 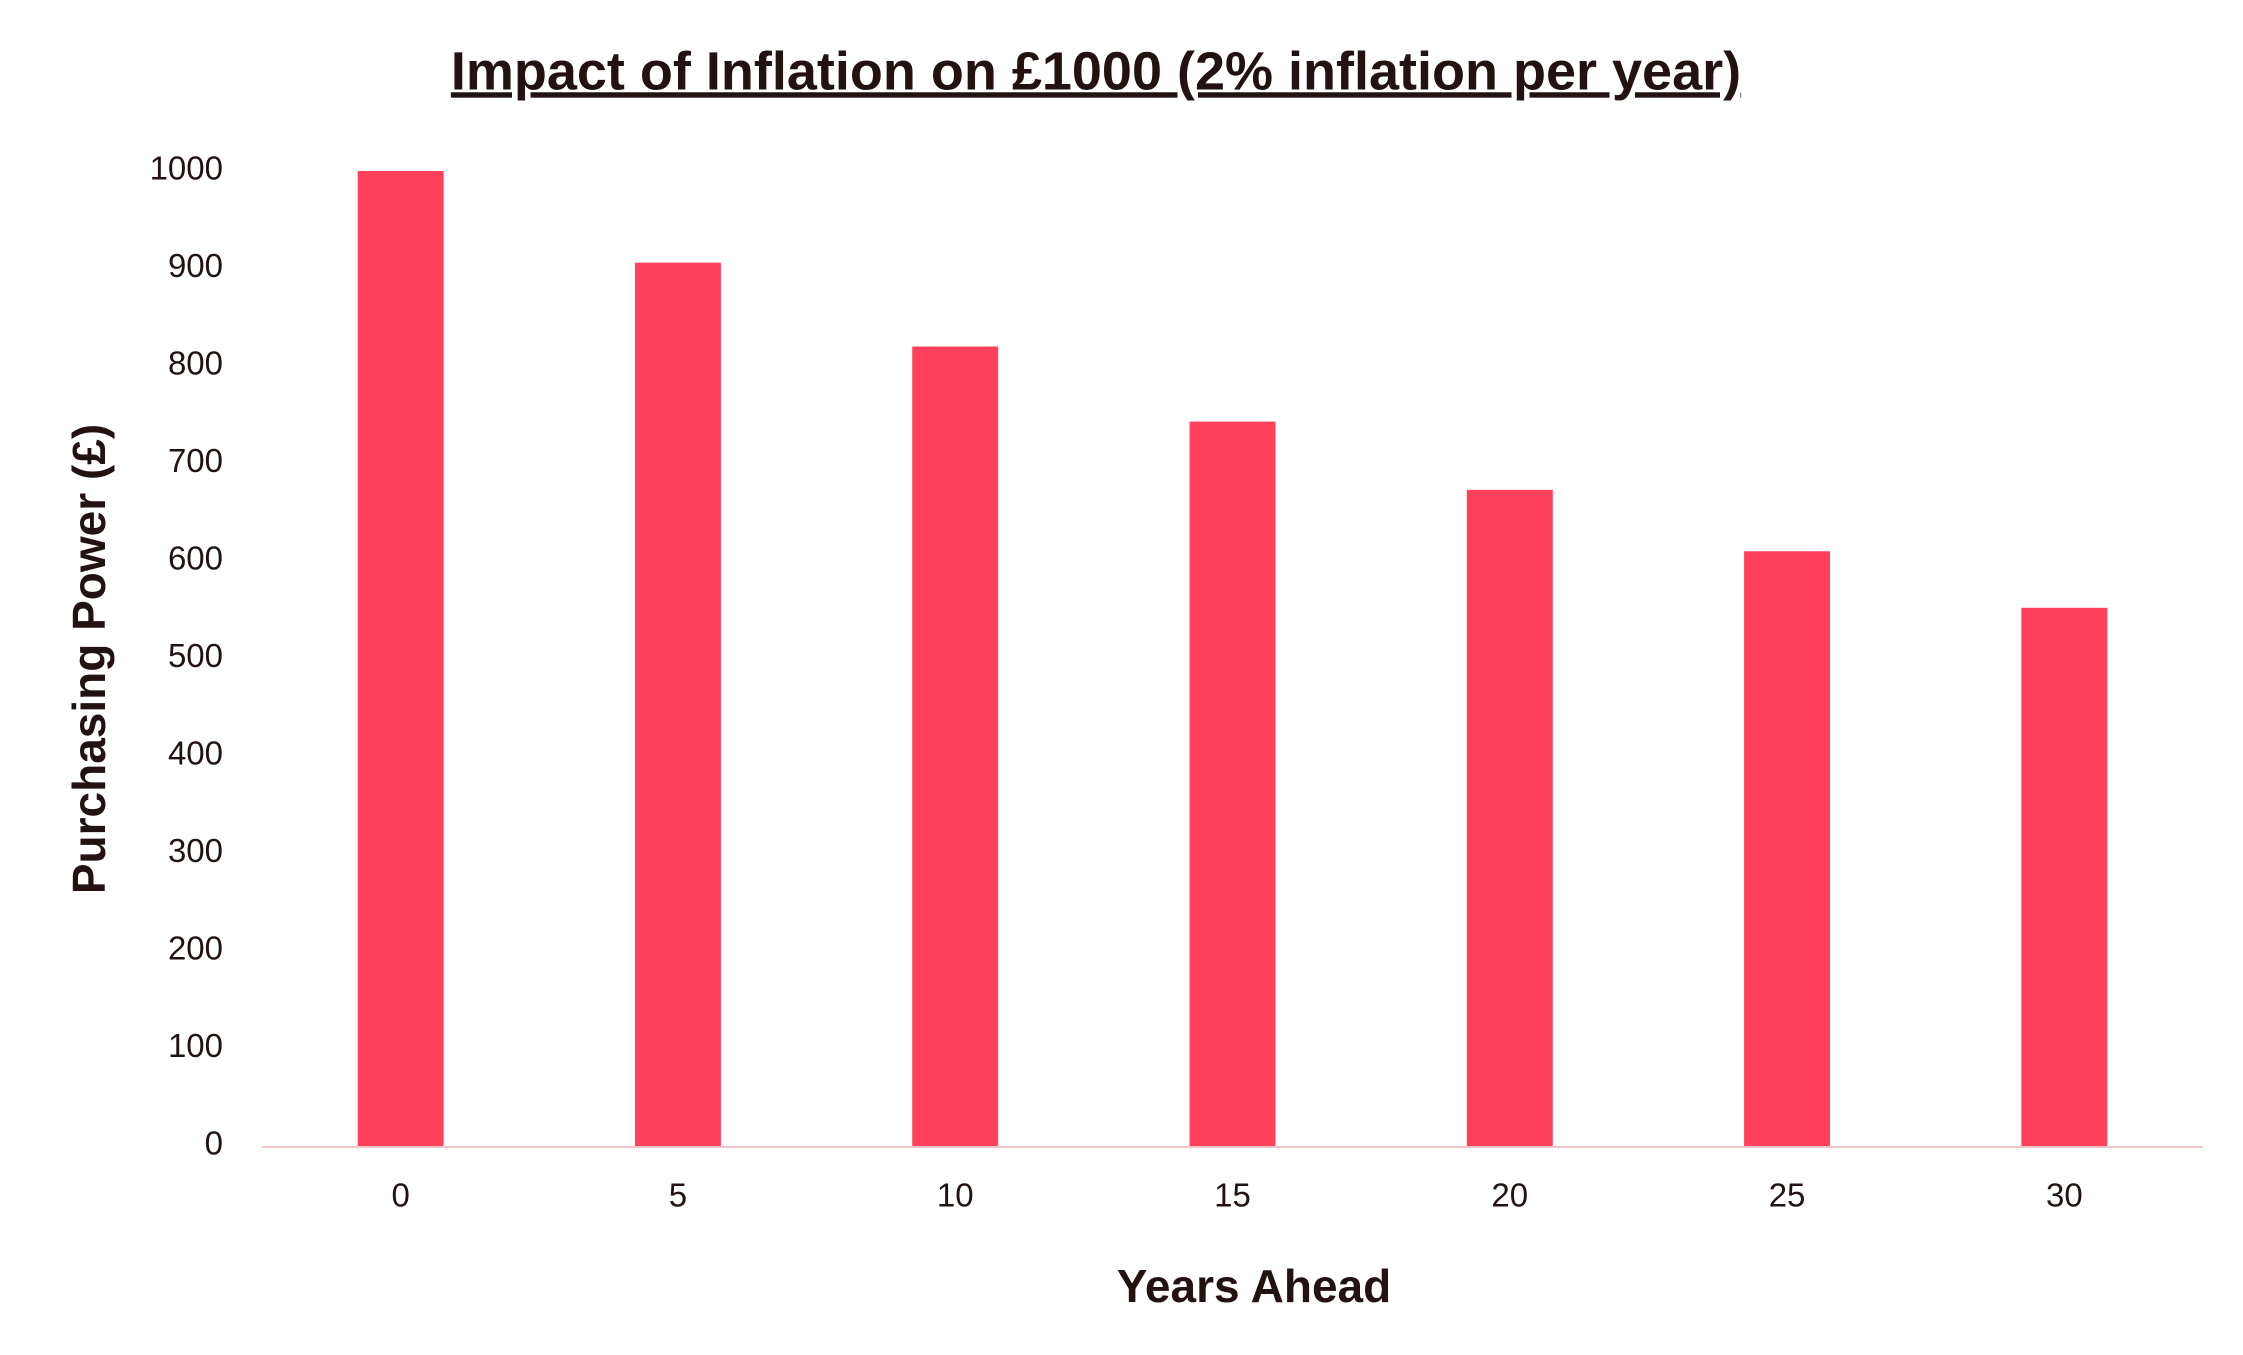 What do you see at coordinates (2064, 1195) in the screenshot?
I see `x-tick-label: 30` at bounding box center [2064, 1195].